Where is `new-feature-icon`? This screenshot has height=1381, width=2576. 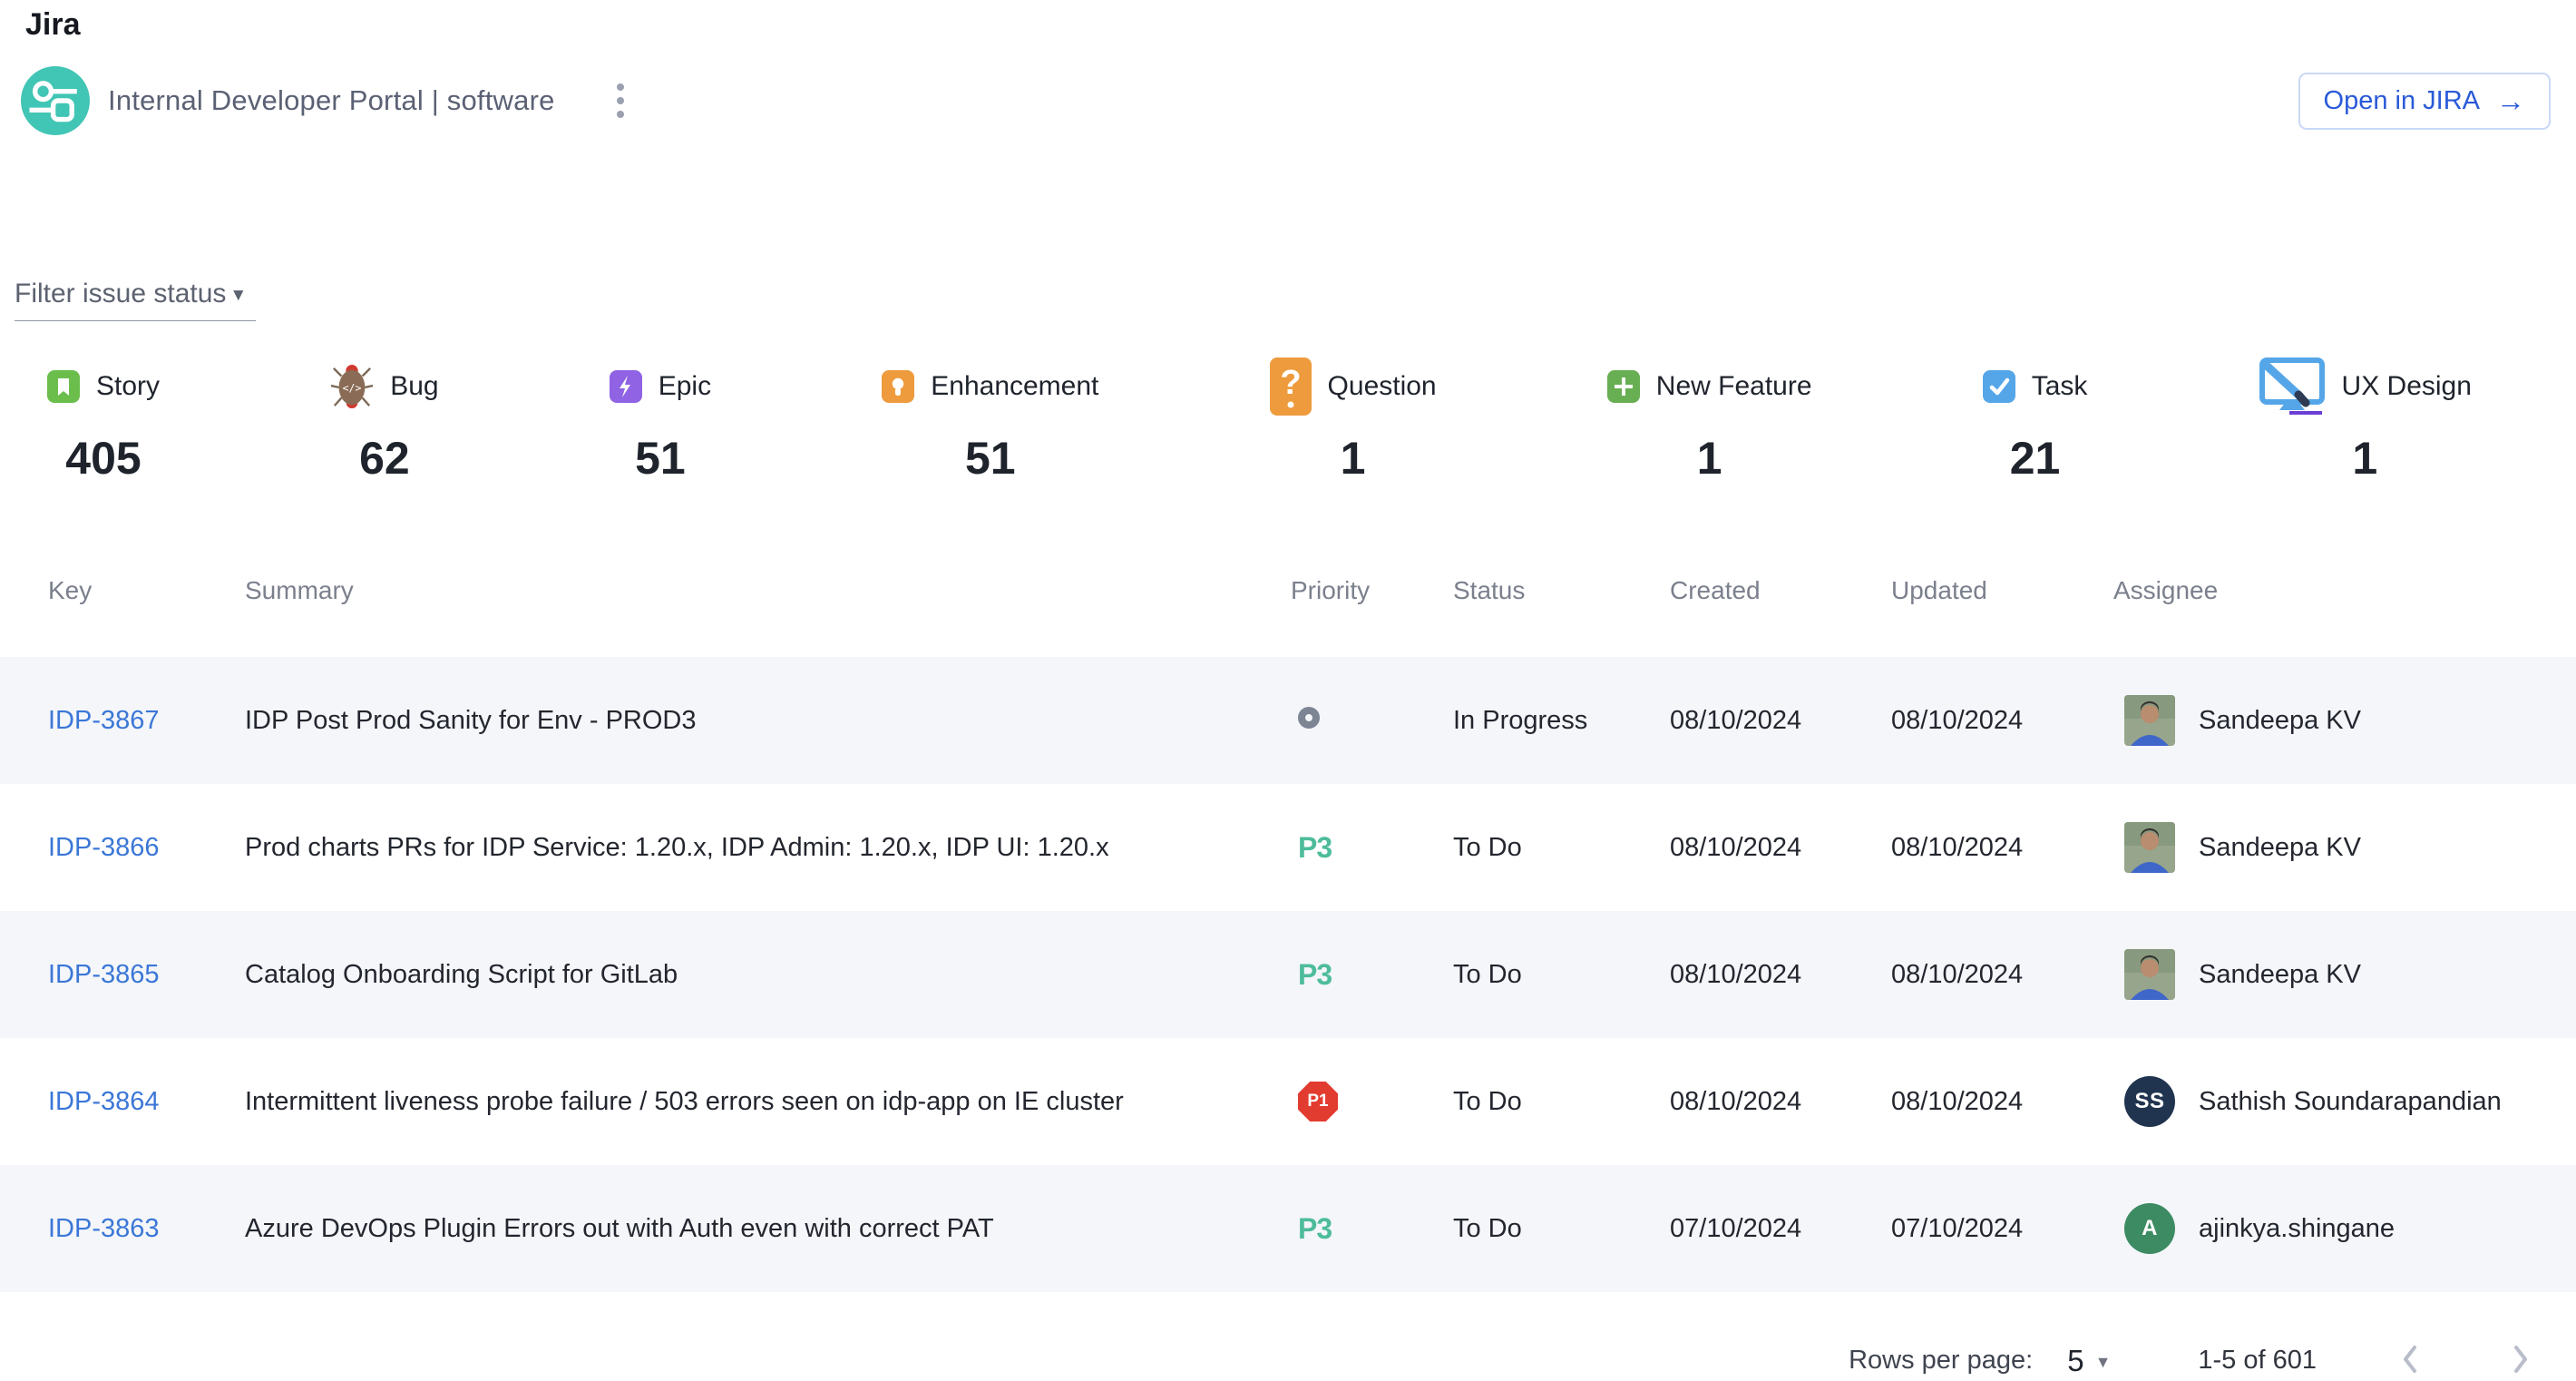 new-feature-icon is located at coordinates (1623, 386).